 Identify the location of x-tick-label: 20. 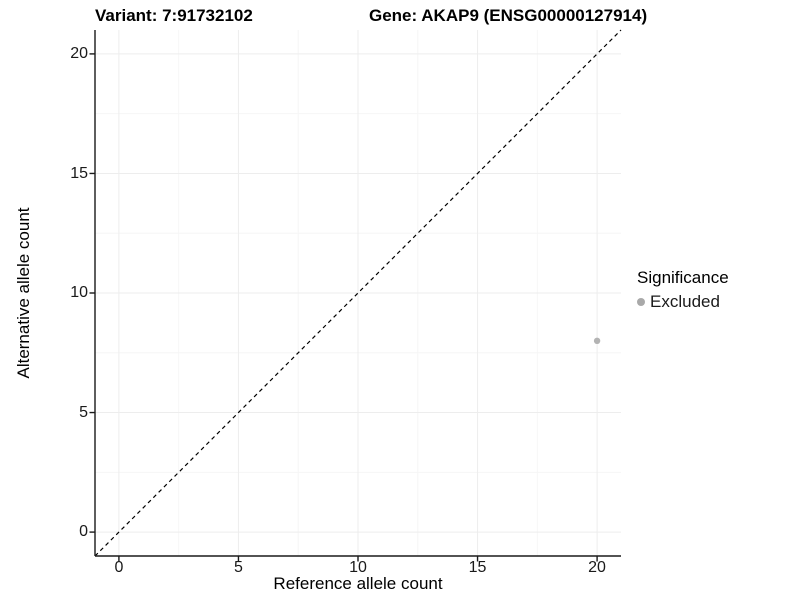
(597, 567).